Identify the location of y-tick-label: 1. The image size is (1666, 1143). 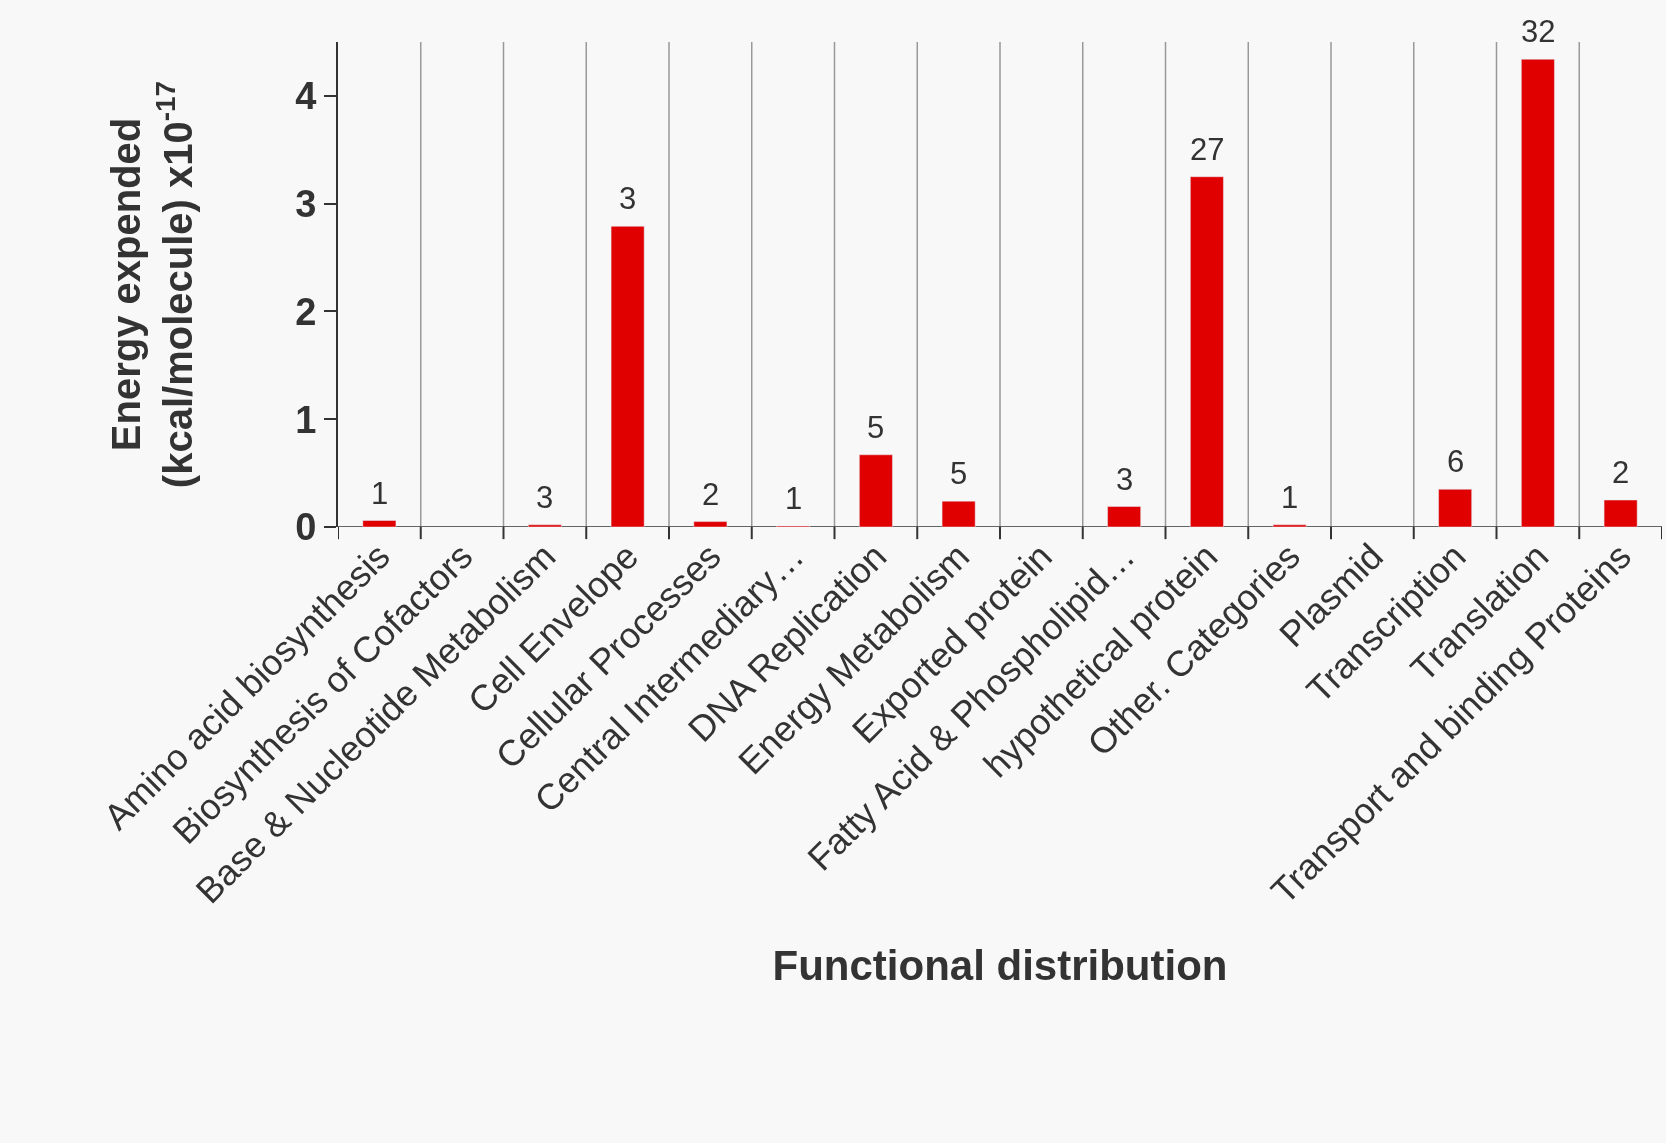
(306, 419).